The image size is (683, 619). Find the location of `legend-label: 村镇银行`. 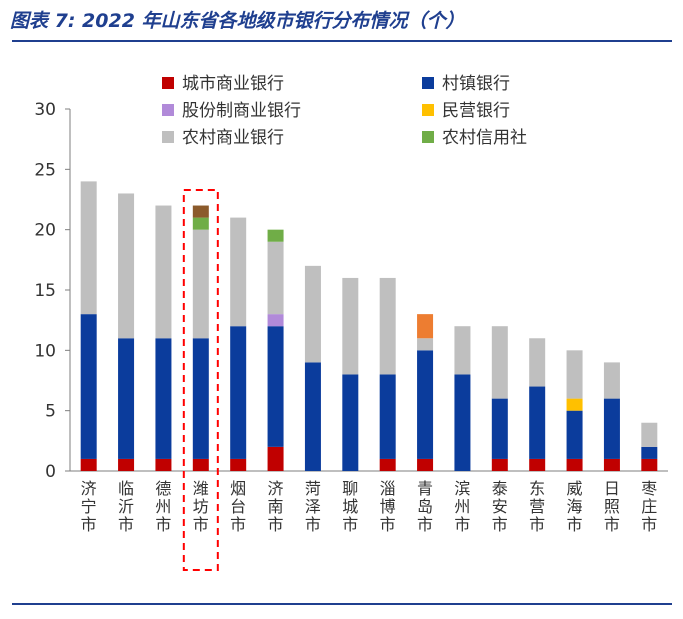

legend-label: 村镇银行 is located at coordinates (476, 84).